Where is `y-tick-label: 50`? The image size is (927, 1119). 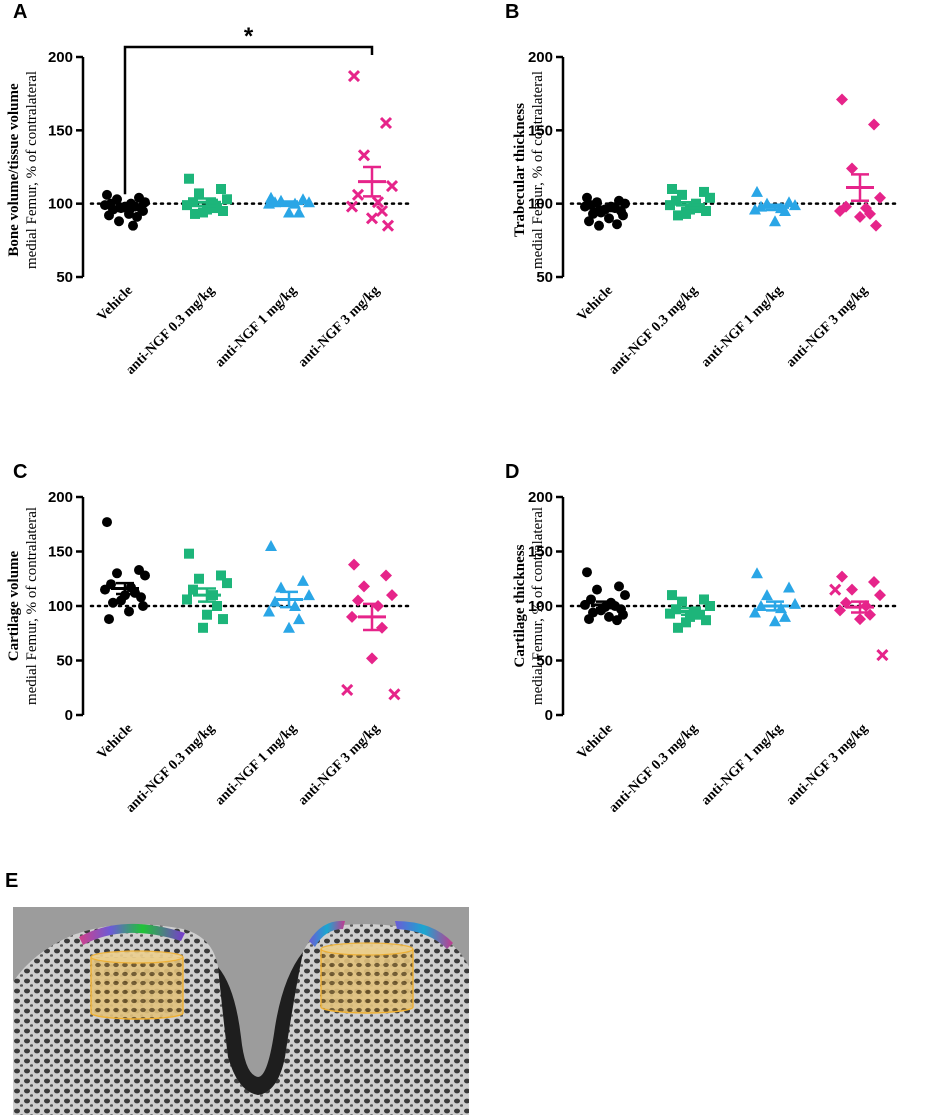 y-tick-label: 50 is located at coordinates (544, 277).